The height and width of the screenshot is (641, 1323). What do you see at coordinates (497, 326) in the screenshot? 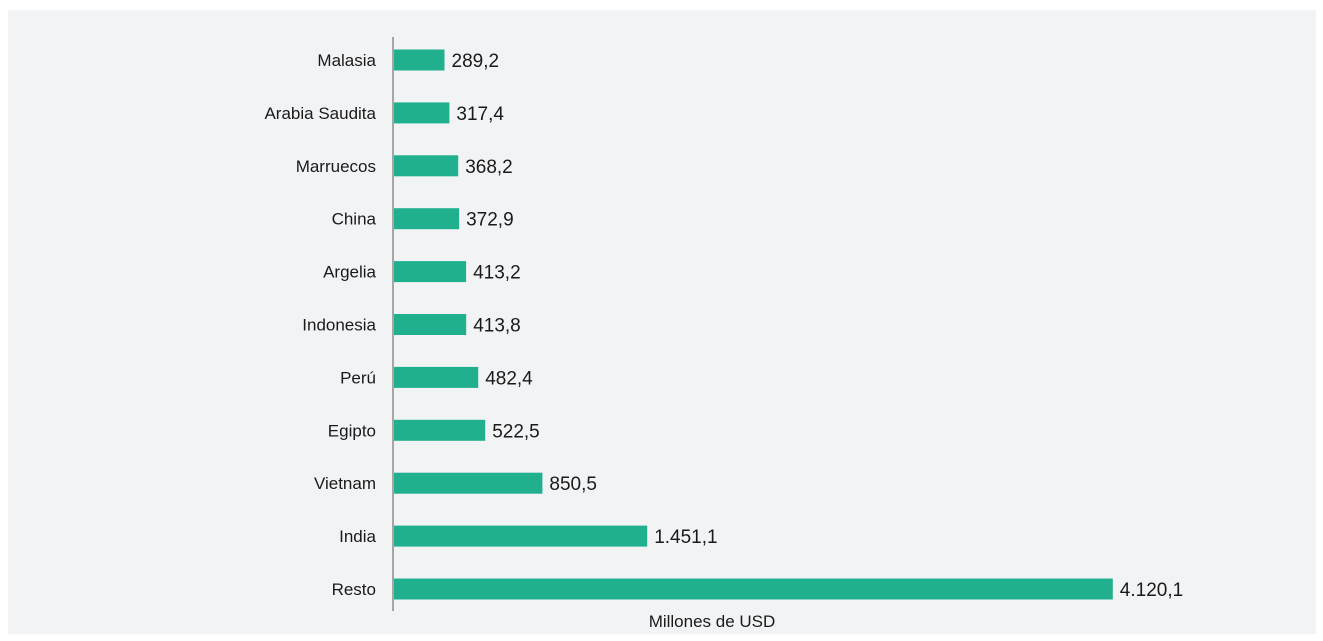
I see `value-label: 413,8` at bounding box center [497, 326].